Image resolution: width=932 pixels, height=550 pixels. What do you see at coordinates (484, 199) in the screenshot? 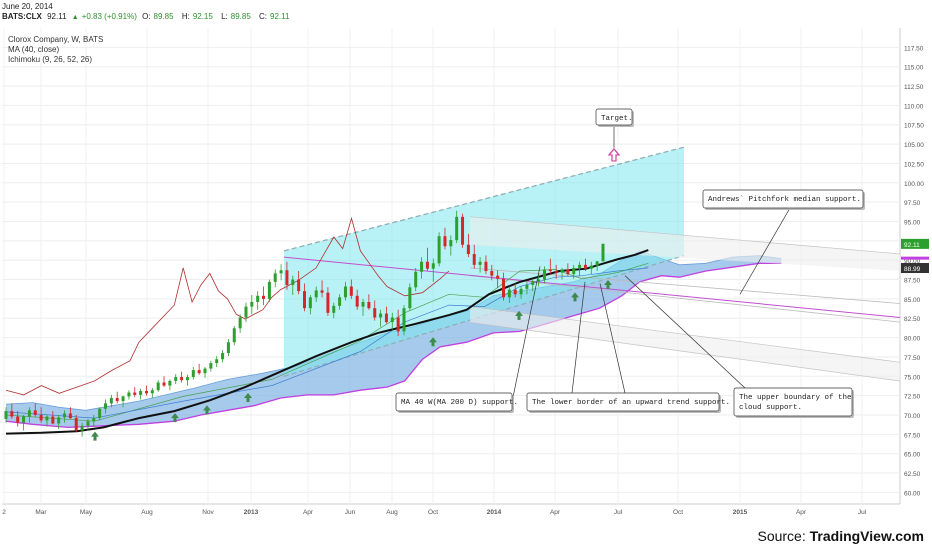
I see `channel-upper-line` at bounding box center [484, 199].